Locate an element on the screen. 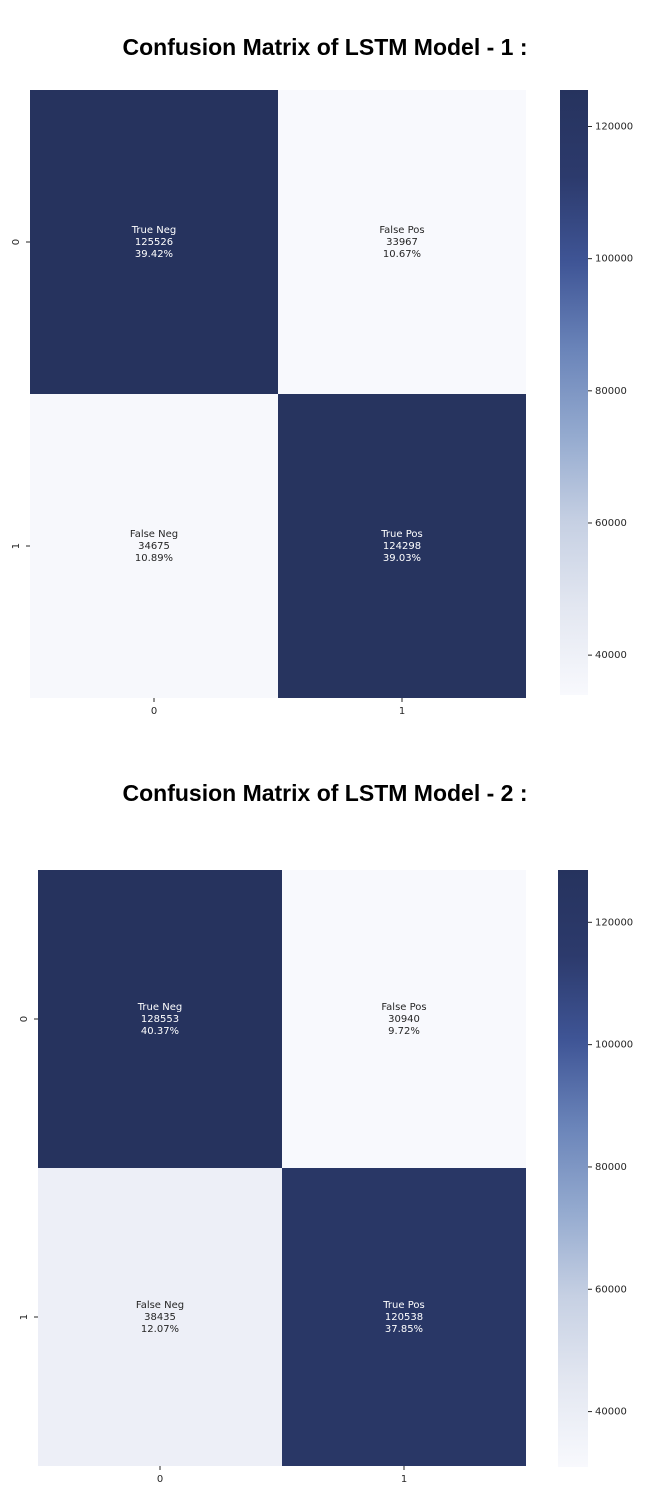 The height and width of the screenshot is (1508, 650). cell-percent: 40.37% is located at coordinates (160, 1031).